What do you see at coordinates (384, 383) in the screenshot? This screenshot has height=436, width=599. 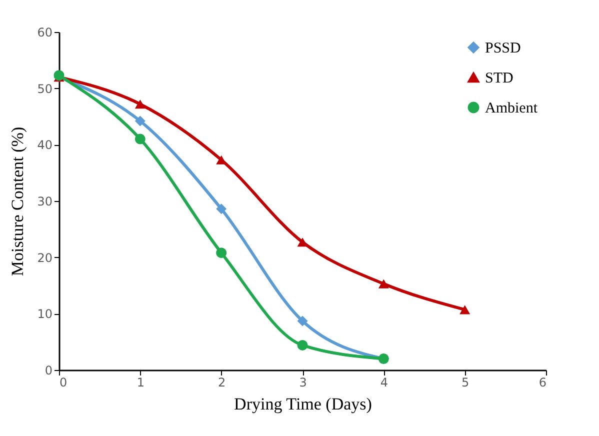 I see `x-tick-label: 4` at bounding box center [384, 383].